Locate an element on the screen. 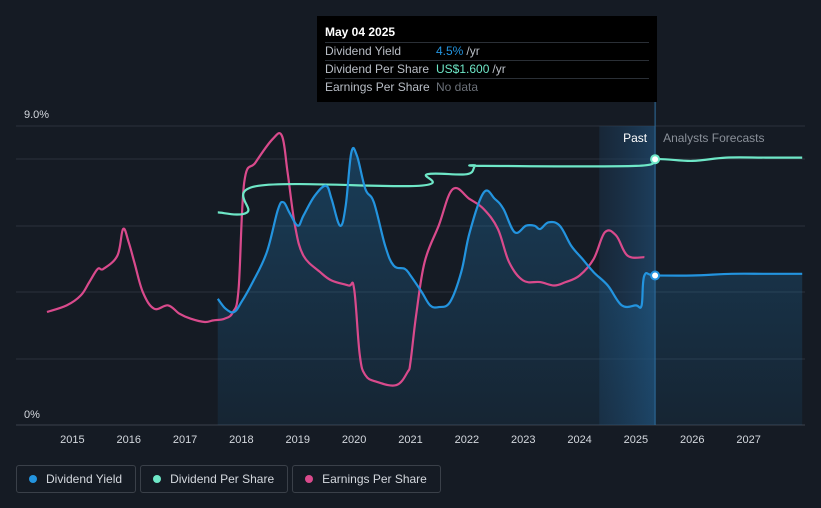 The image size is (821, 508). tooltip-row-earnings-per-share: Earnings Per Share No data is located at coordinates (487, 87).